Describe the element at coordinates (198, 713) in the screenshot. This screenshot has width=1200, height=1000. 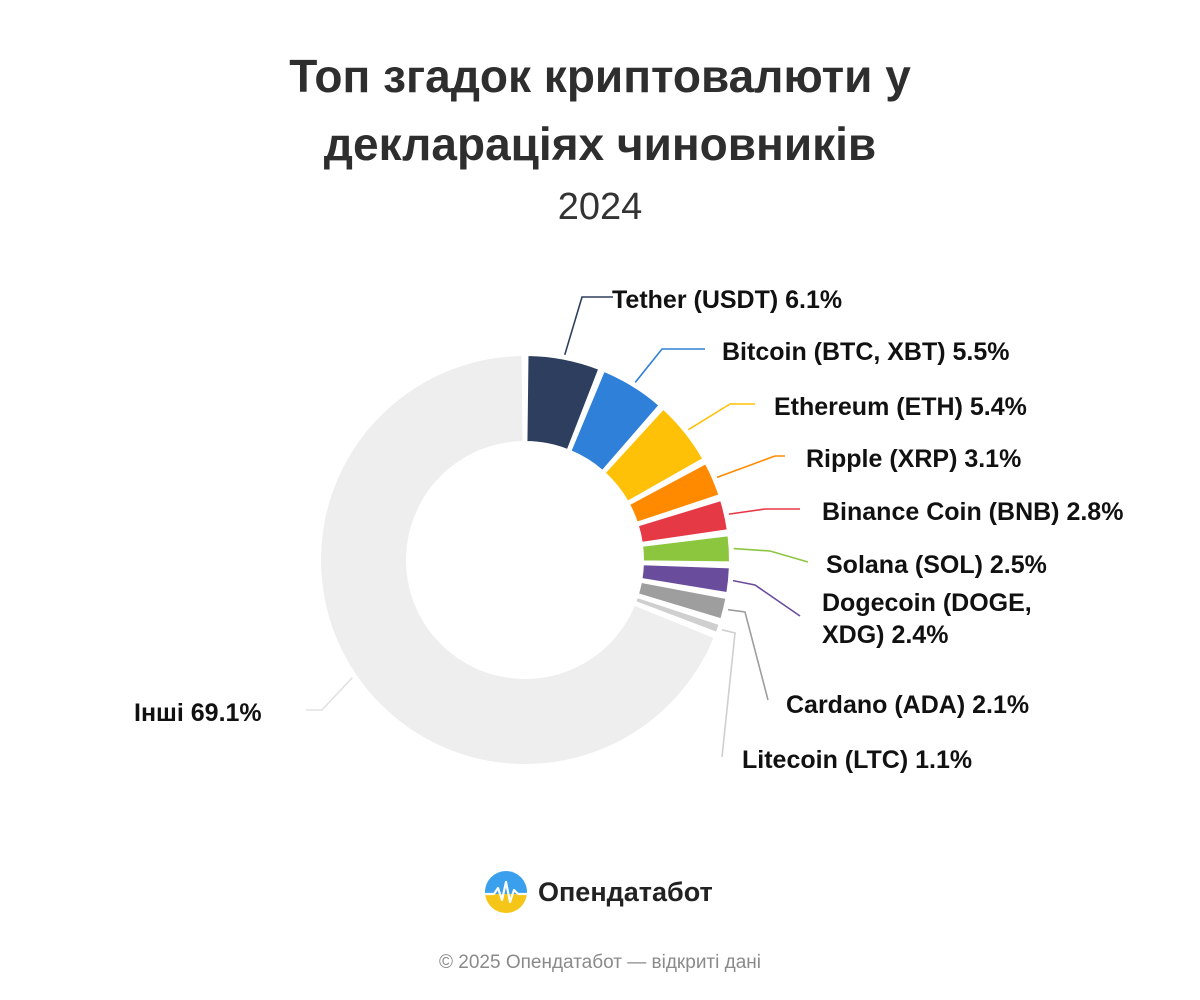
I see `data-label-інші: Інші 69.1%` at that location.